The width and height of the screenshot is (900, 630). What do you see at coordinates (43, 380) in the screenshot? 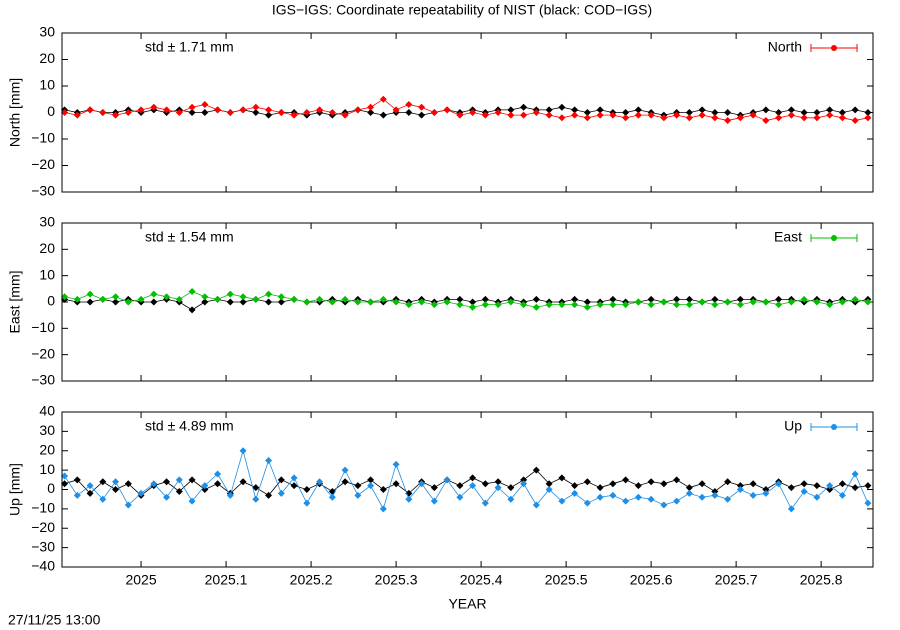
I see `y-tick-label: −30` at bounding box center [43, 380].